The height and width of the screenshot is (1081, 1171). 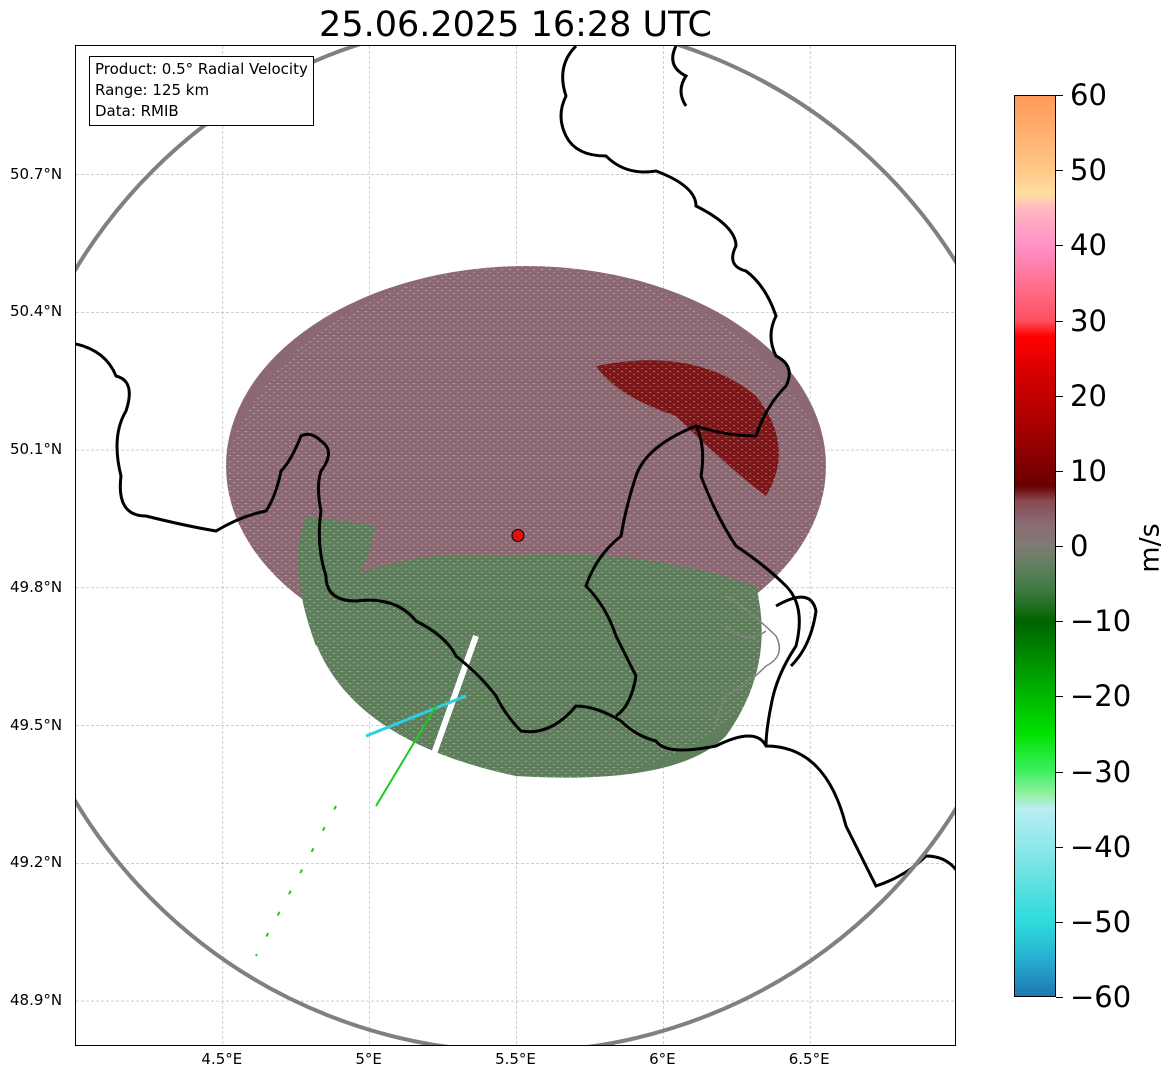 What do you see at coordinates (36, 173) in the screenshot?
I see `y-tick-label: 50.7°N` at bounding box center [36, 173].